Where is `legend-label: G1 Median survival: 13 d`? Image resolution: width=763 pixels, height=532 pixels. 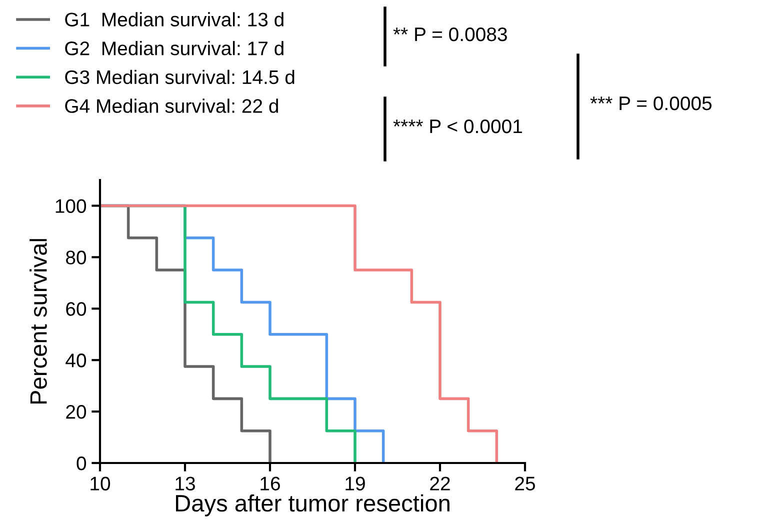
legend-label: G1 Median survival: 13 d is located at coordinates (174, 19).